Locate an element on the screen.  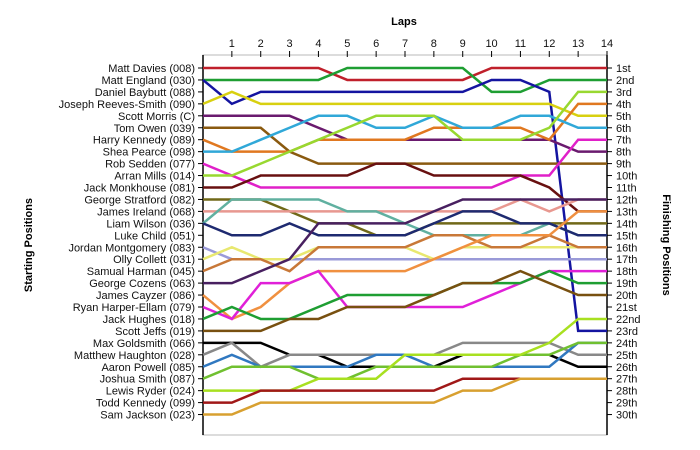
finishing-position-label: 22nd is located at coordinates (628, 320).